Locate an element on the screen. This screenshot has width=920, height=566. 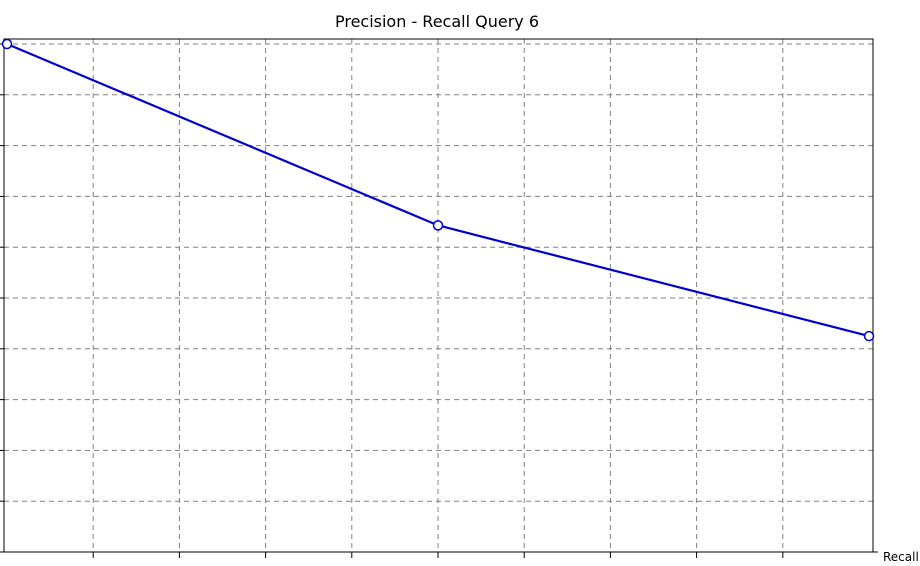
chart-title: Precision - Recall Query 6 is located at coordinates (437, 21).